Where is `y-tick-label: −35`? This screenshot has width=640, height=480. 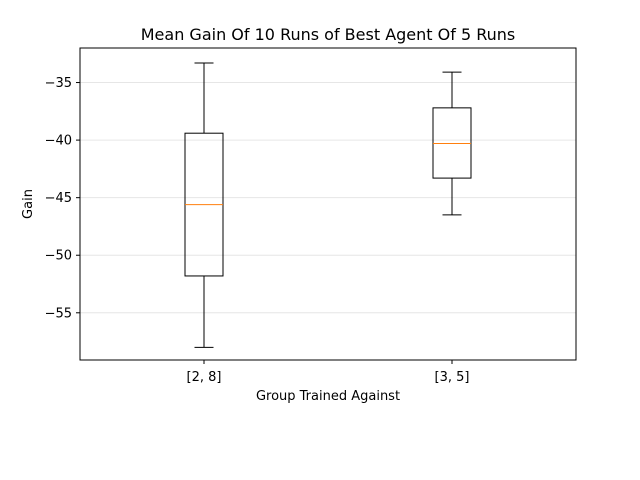
y-tick-label: −35 is located at coordinates (58, 83).